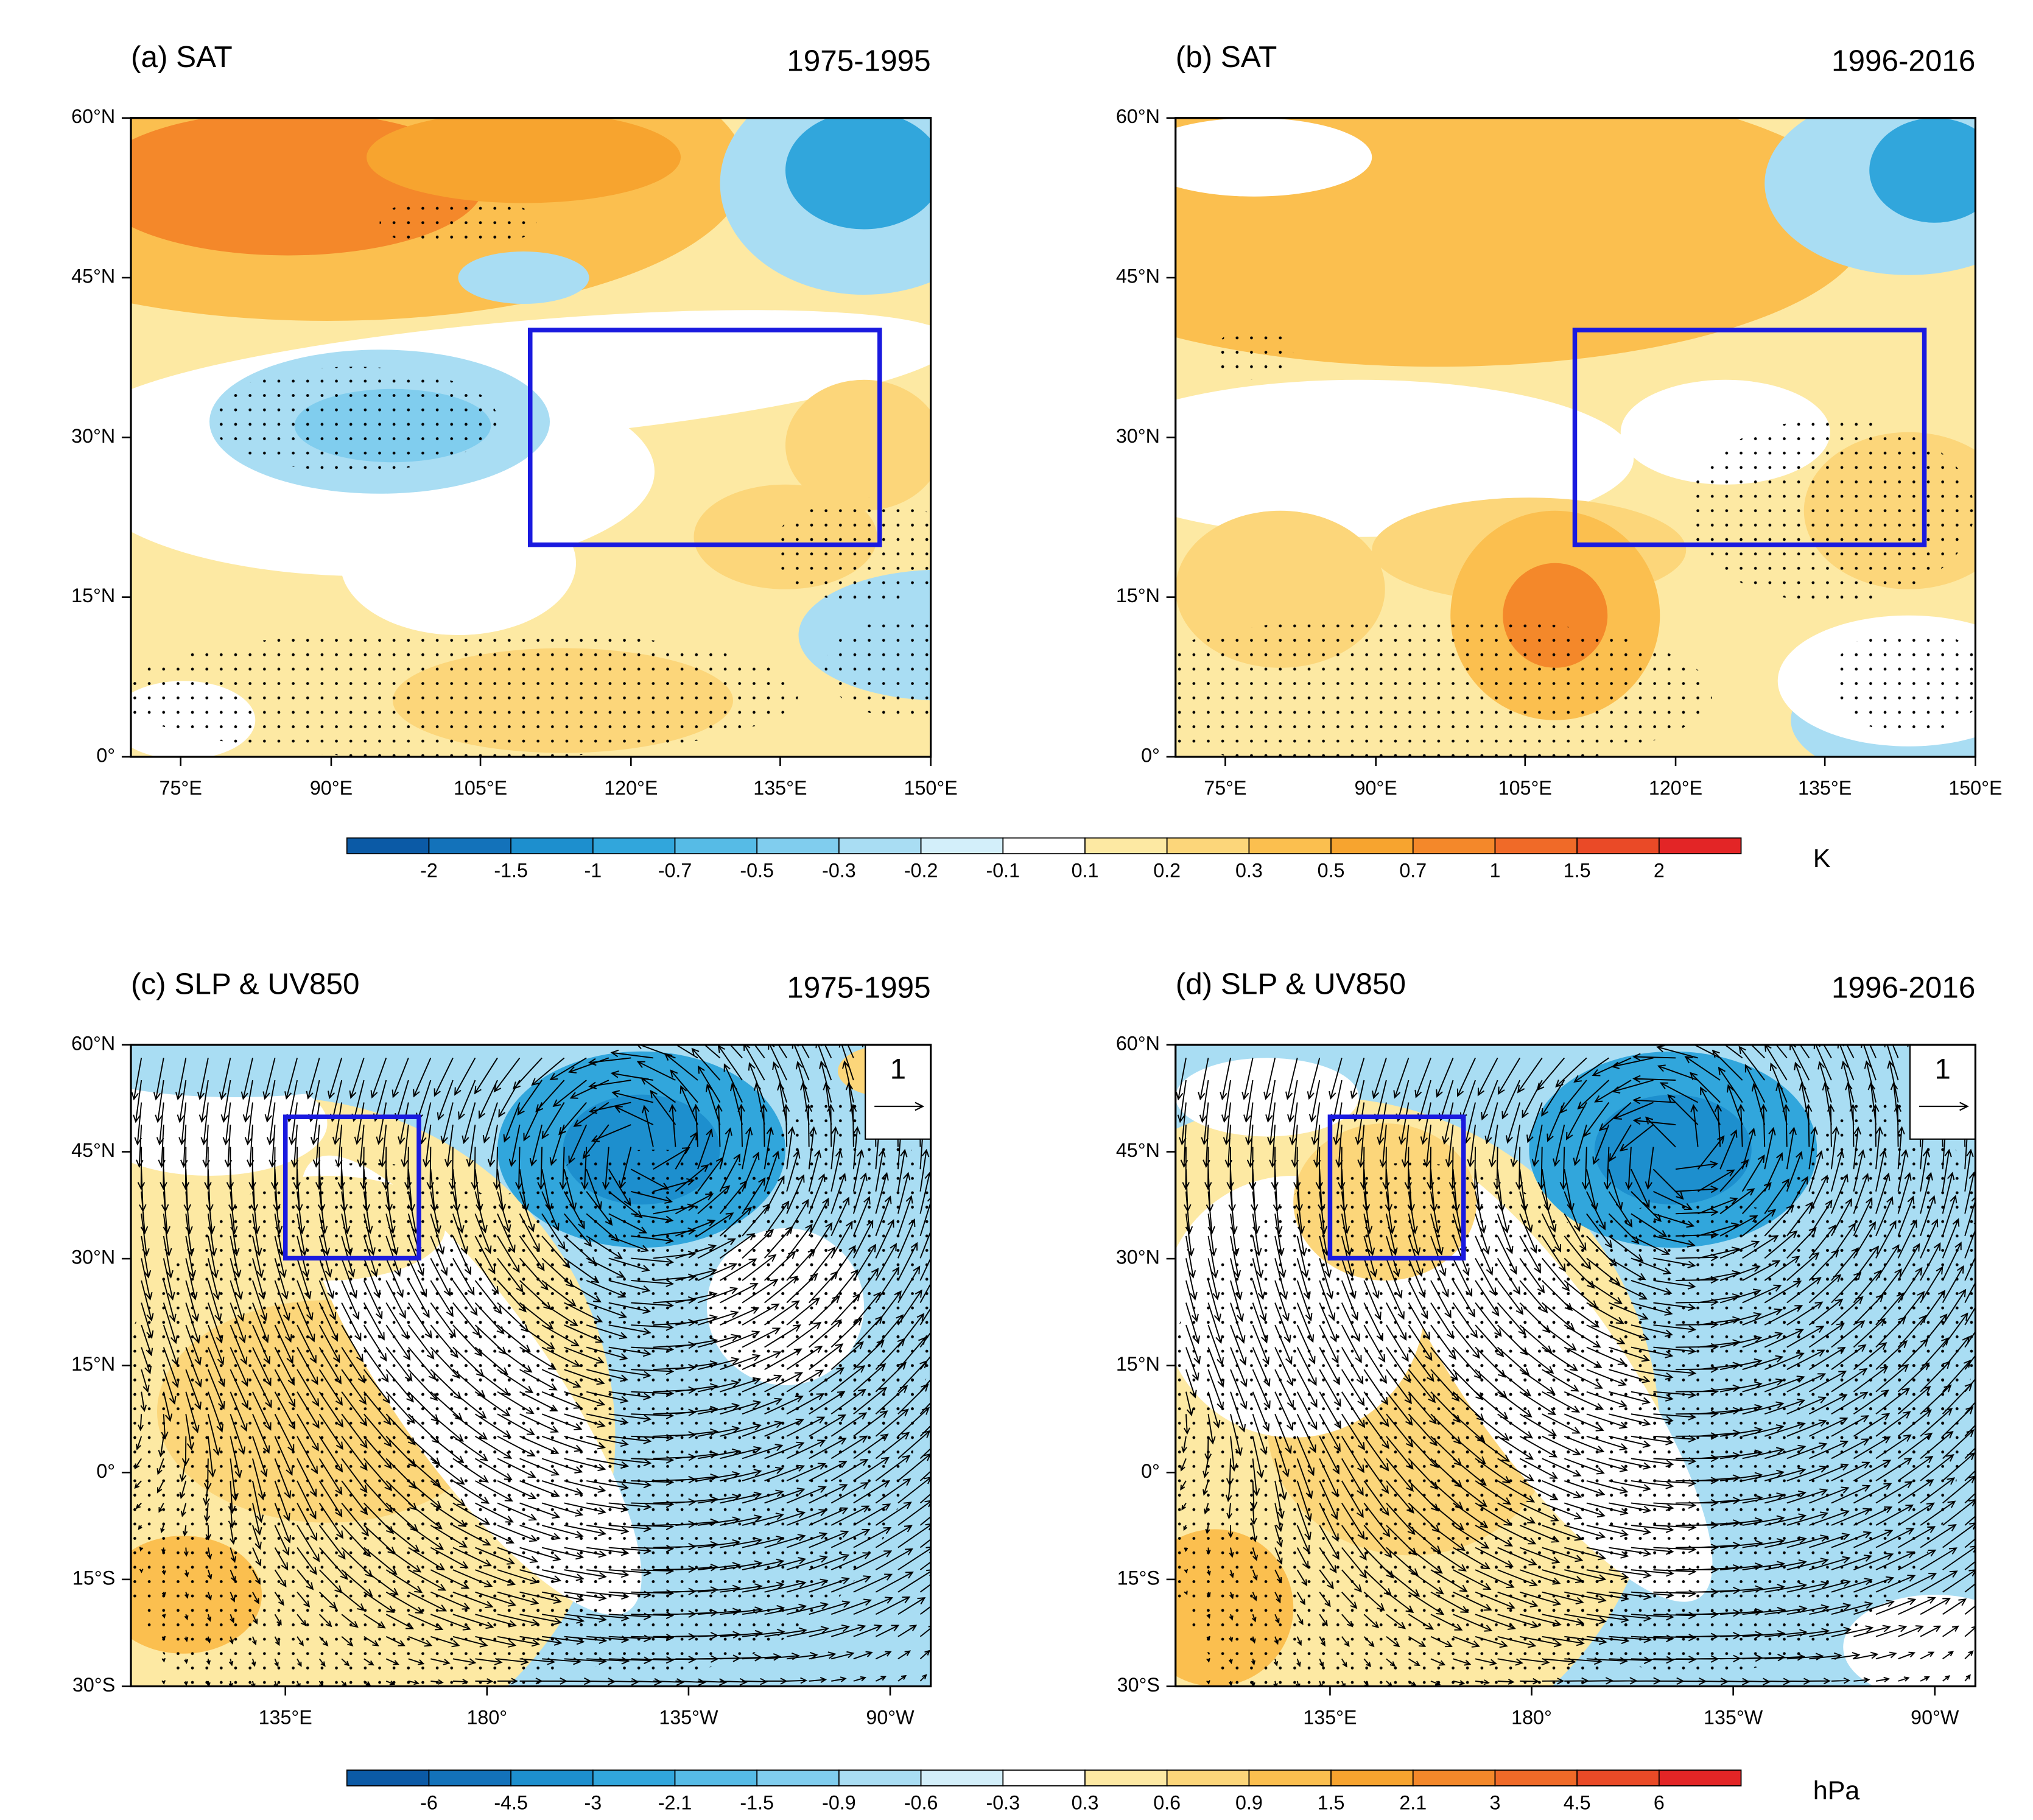 The image size is (2033, 1820). What do you see at coordinates (1167, 871) in the screenshot?
I see `colorbar-label: 0.2` at bounding box center [1167, 871].